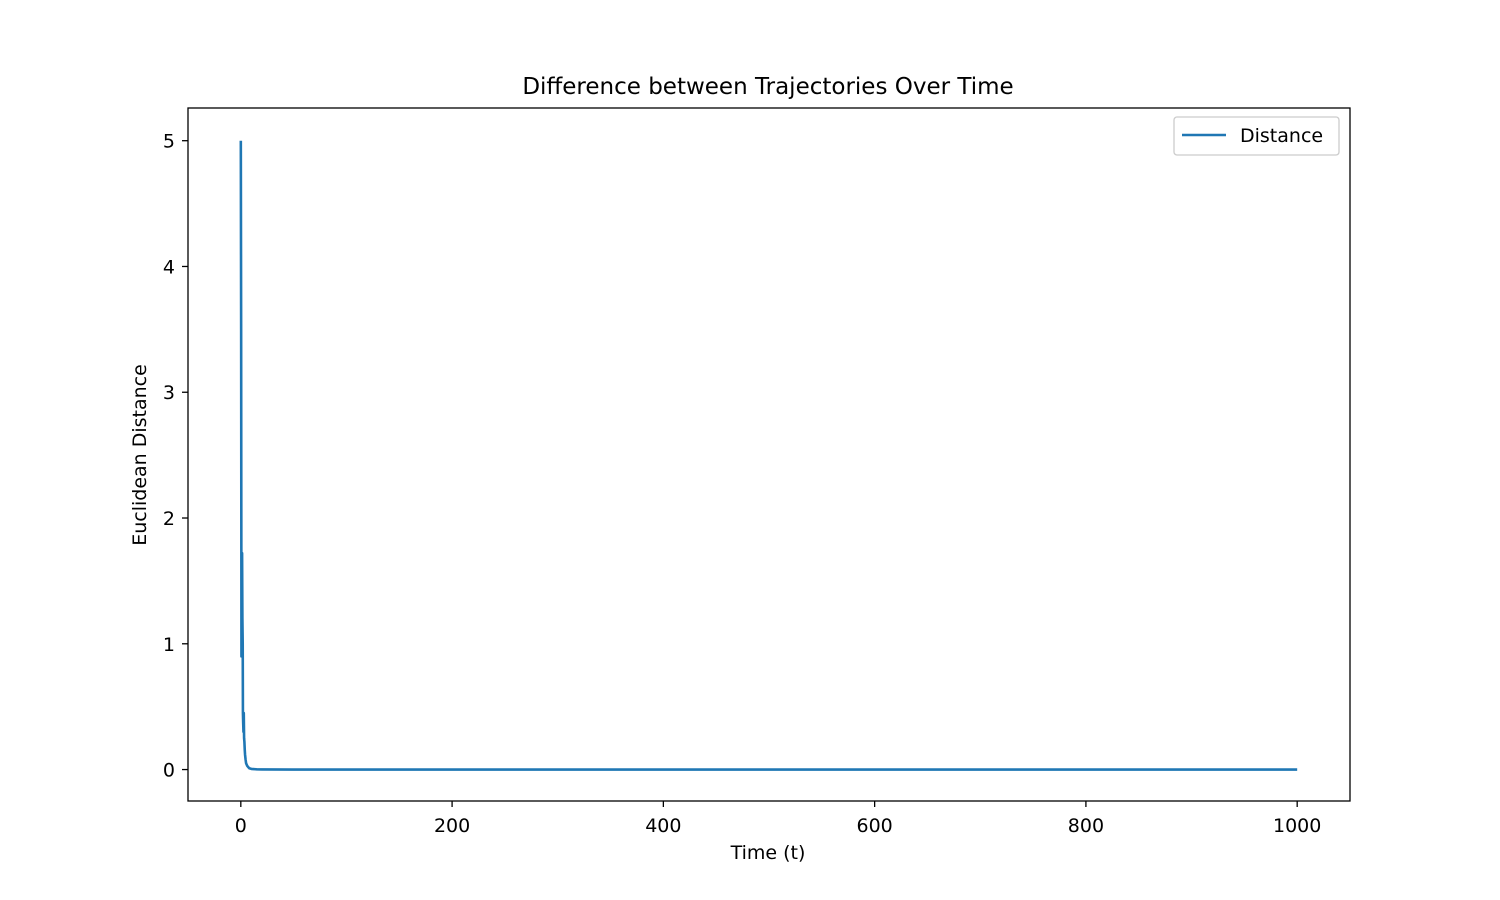 This screenshot has height=900, width=1500. What do you see at coordinates (169, 142) in the screenshot?
I see `y-tick-label: 5` at bounding box center [169, 142].